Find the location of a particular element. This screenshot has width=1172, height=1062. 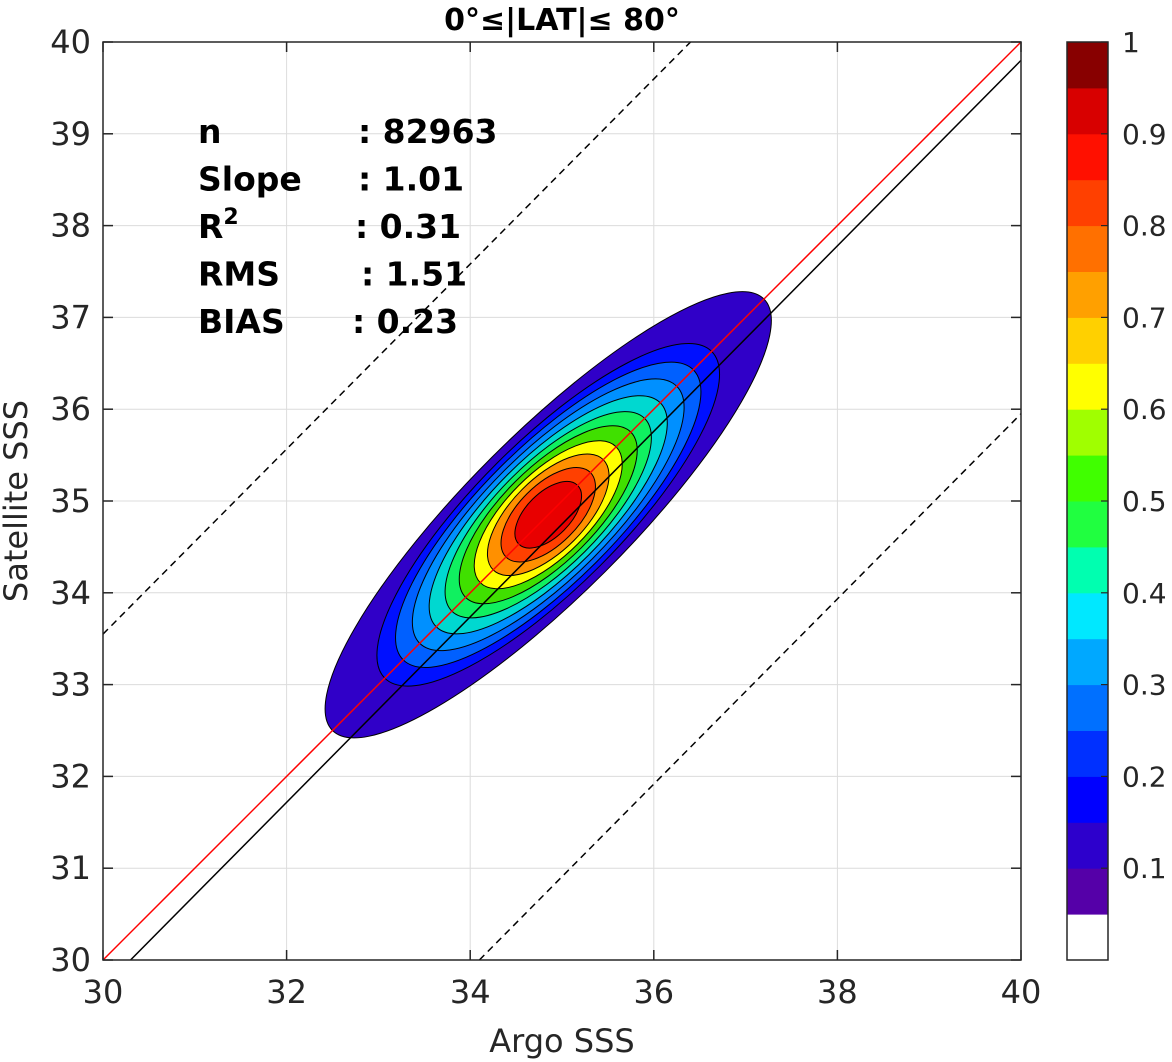

colorbar-tick-label: 1 is located at coordinates (1131, 42).